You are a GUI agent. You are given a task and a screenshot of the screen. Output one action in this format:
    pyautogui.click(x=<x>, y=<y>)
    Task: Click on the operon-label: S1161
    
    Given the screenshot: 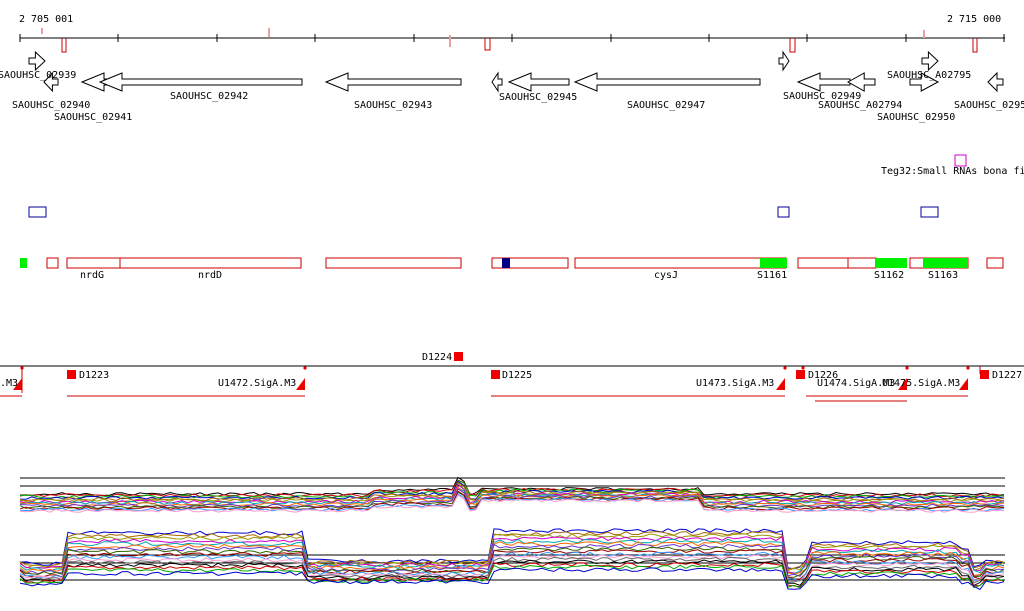 What is the action you would take?
    pyautogui.click(x=772, y=275)
    